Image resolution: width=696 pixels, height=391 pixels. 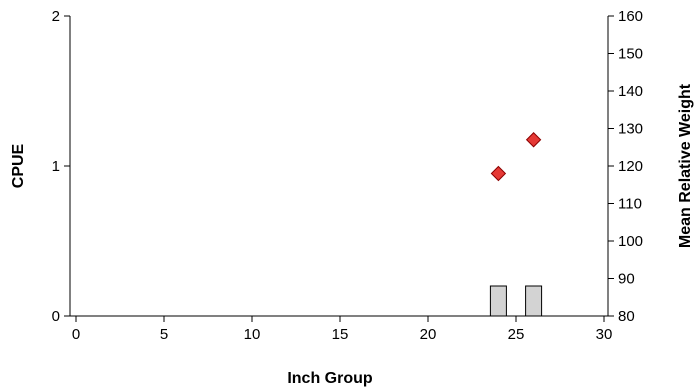 What do you see at coordinates (630, 166) in the screenshot?
I see `right-y-tick-label: 120` at bounding box center [630, 166].